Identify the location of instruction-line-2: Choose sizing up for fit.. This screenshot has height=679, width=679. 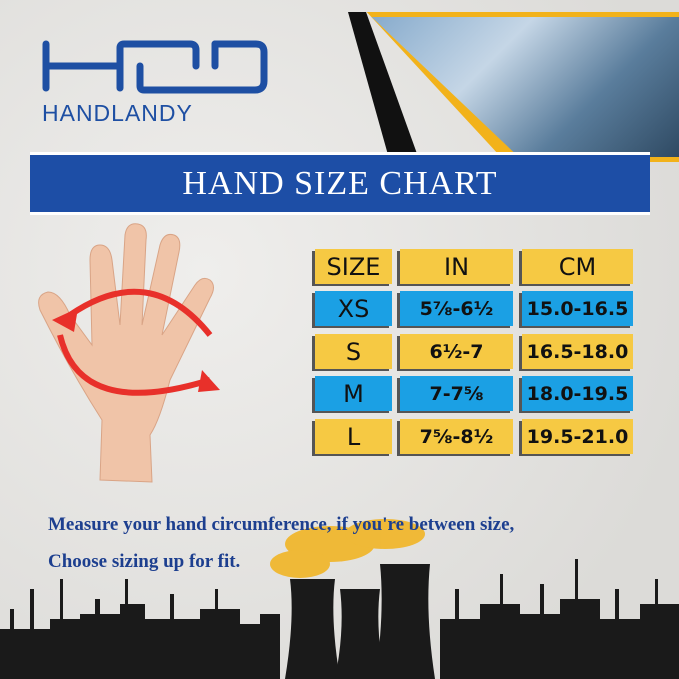
(144, 561).